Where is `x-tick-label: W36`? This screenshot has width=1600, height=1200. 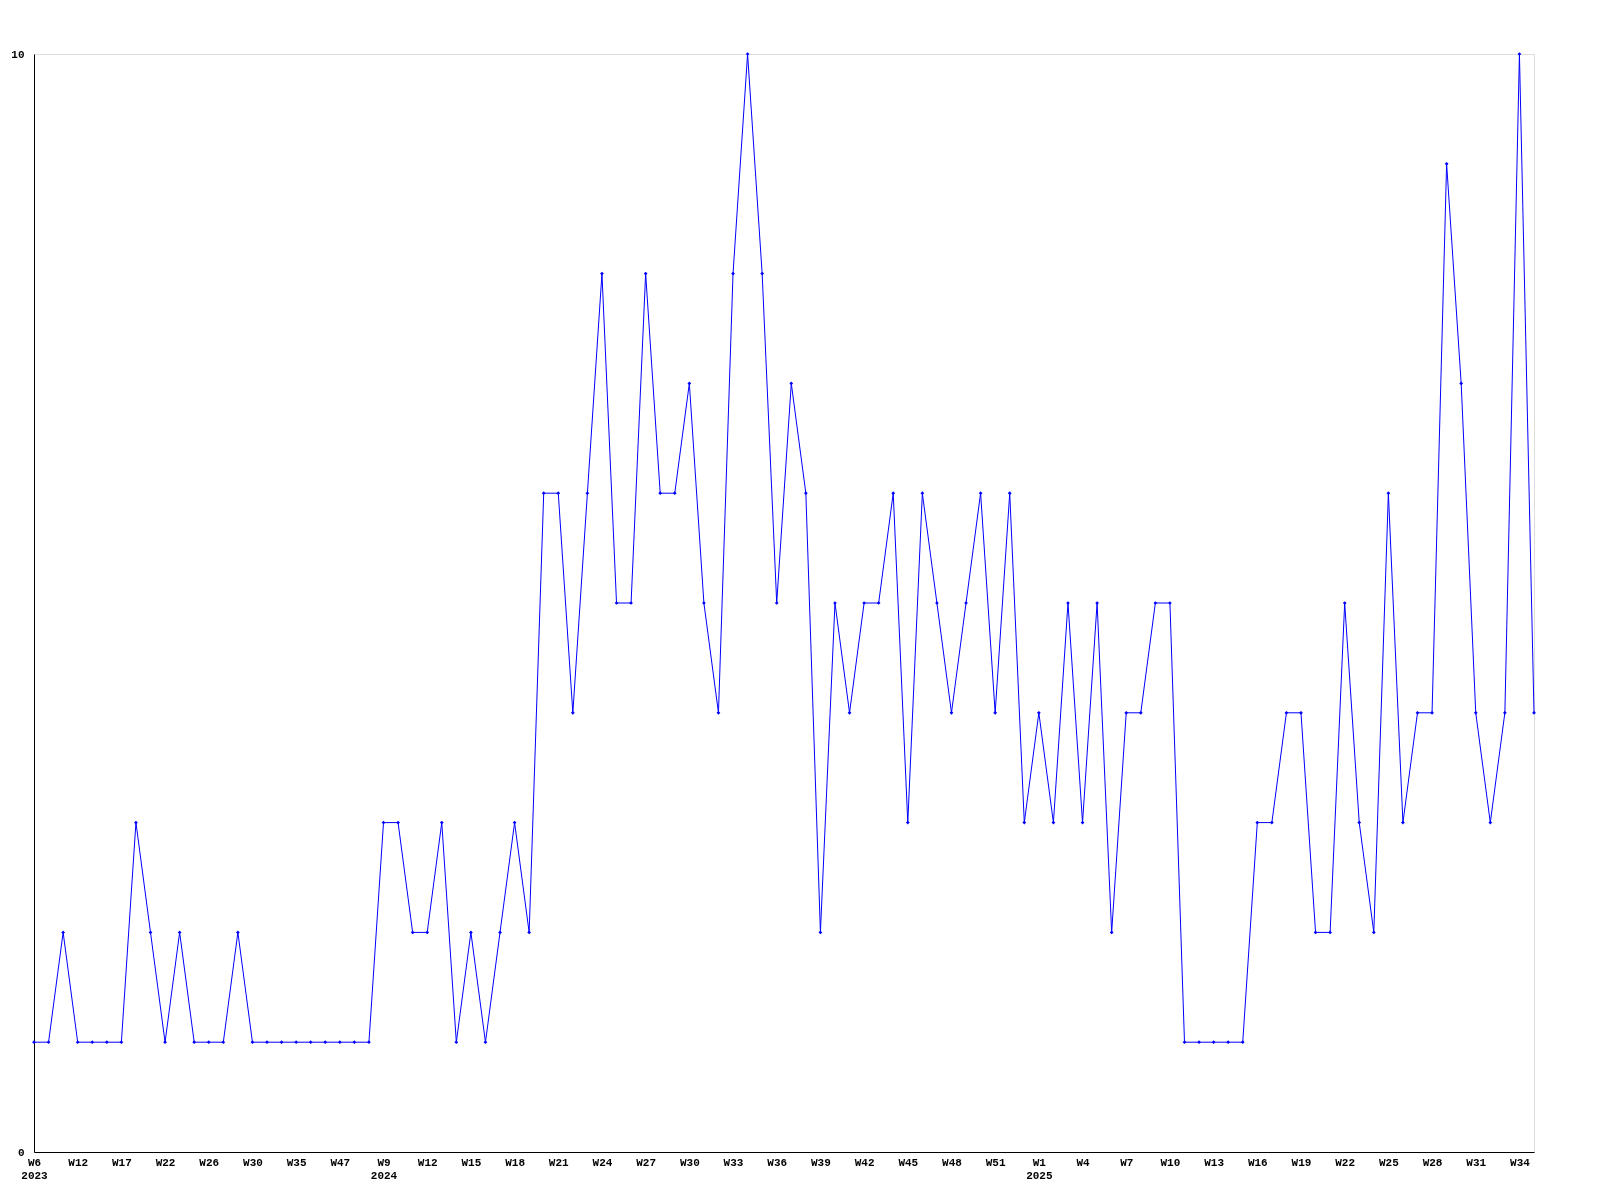
x-tick-label: W36 is located at coordinates (777, 1162).